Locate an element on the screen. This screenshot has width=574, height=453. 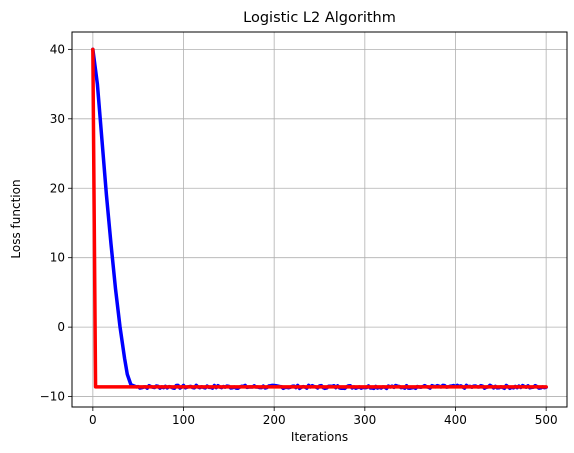
y-tick-label: −10 is located at coordinates (52, 397).